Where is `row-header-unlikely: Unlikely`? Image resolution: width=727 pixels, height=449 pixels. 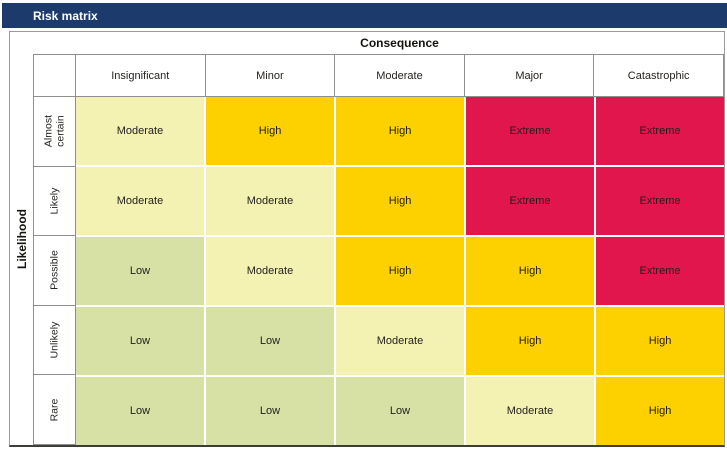
row-header-unlikely: Unlikely is located at coordinates (54, 340).